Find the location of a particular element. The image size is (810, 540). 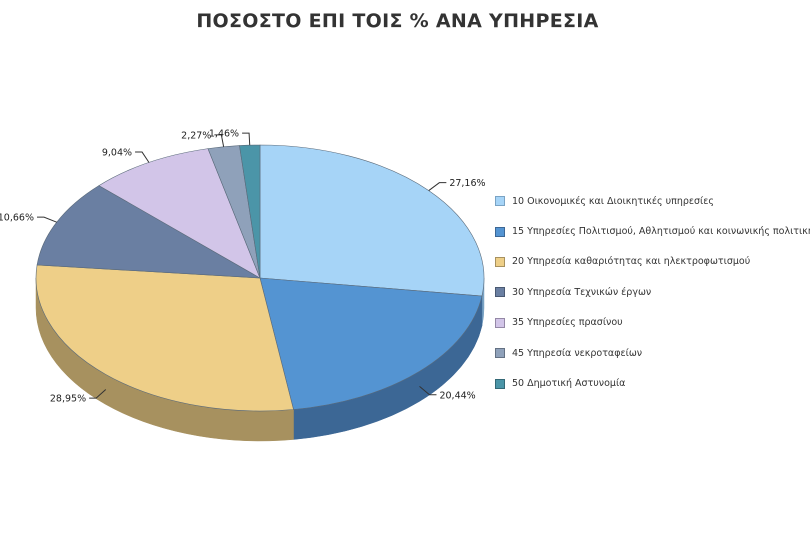

legend-label: 45 Υπηρεσία νεκροταφείων is located at coordinates (577, 353).